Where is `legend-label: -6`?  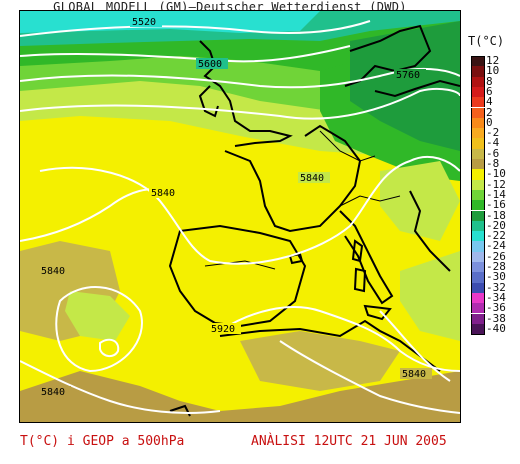 legend-label: -6 is located at coordinates (493, 153).